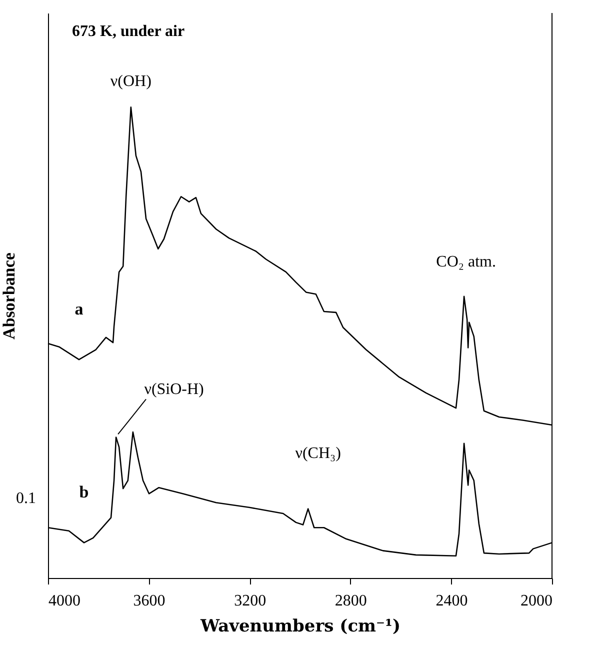 This screenshot has width=592, height=656. Describe the element at coordinates (466, 261) in the screenshot. I see `annotation: CO₂ atm.` at that location.